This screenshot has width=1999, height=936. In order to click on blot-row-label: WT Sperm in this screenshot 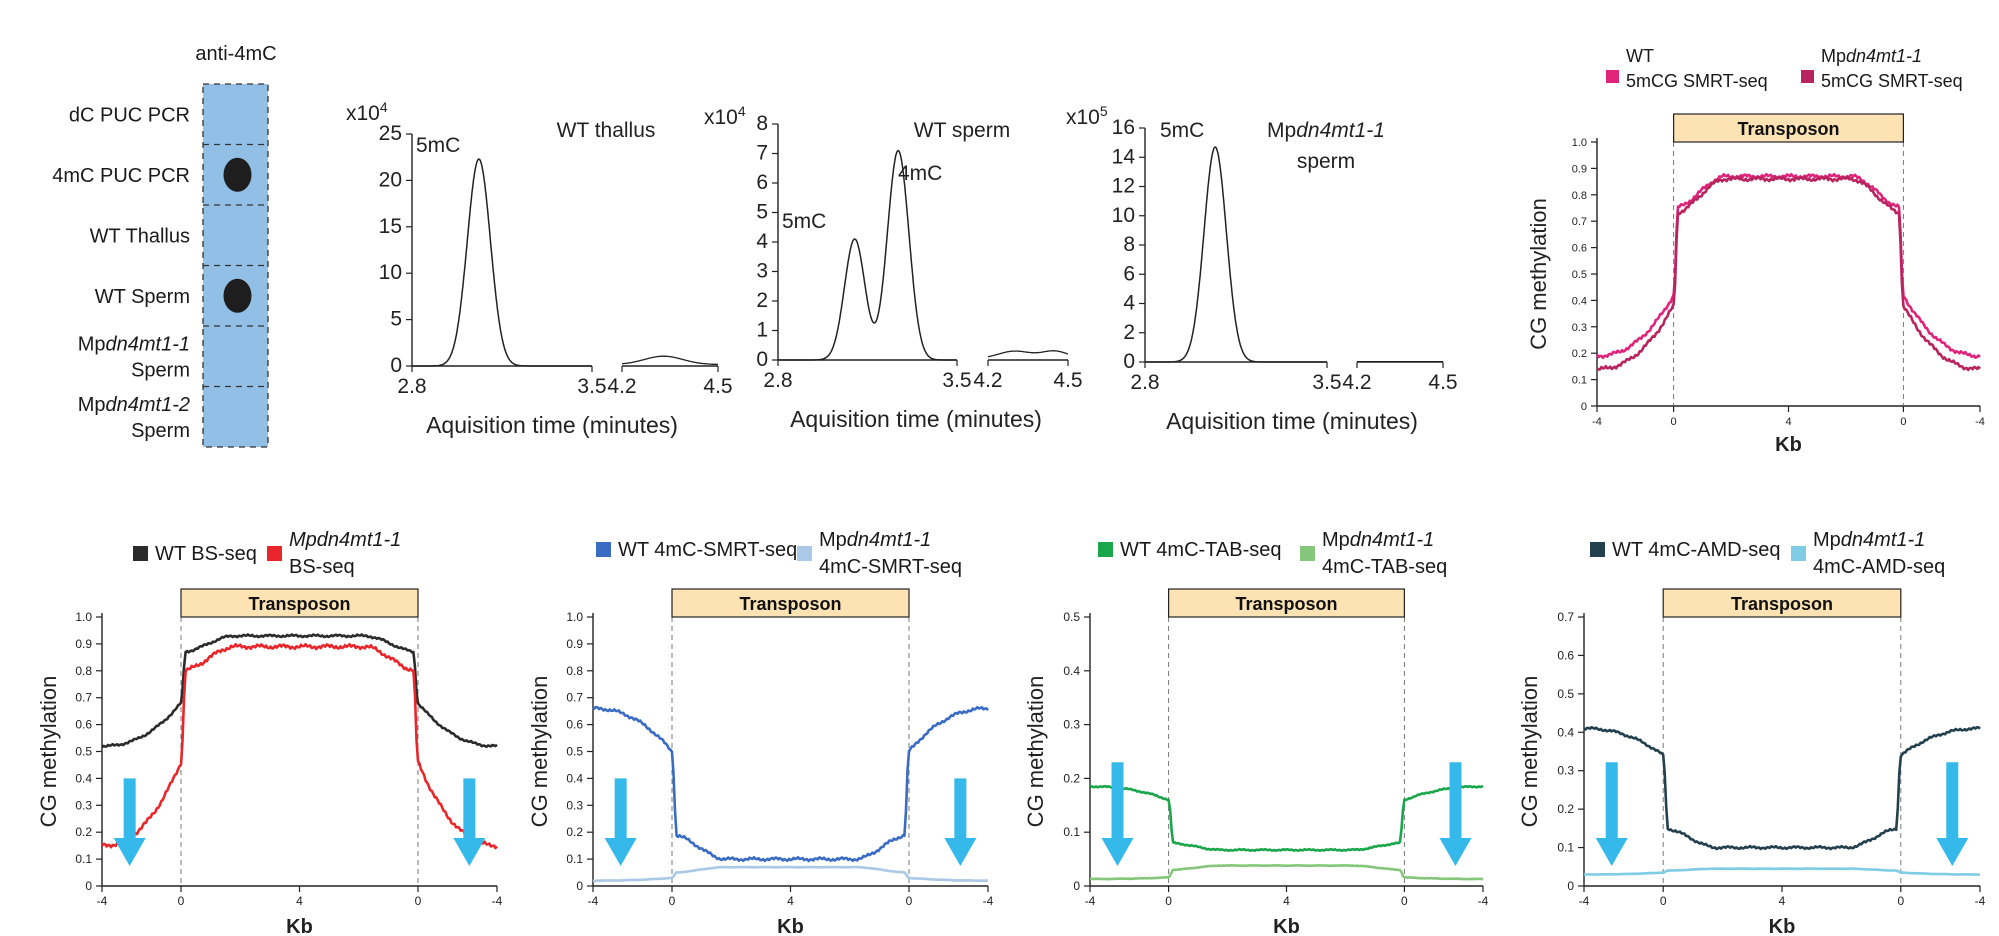, I will do `click(142, 297)`.